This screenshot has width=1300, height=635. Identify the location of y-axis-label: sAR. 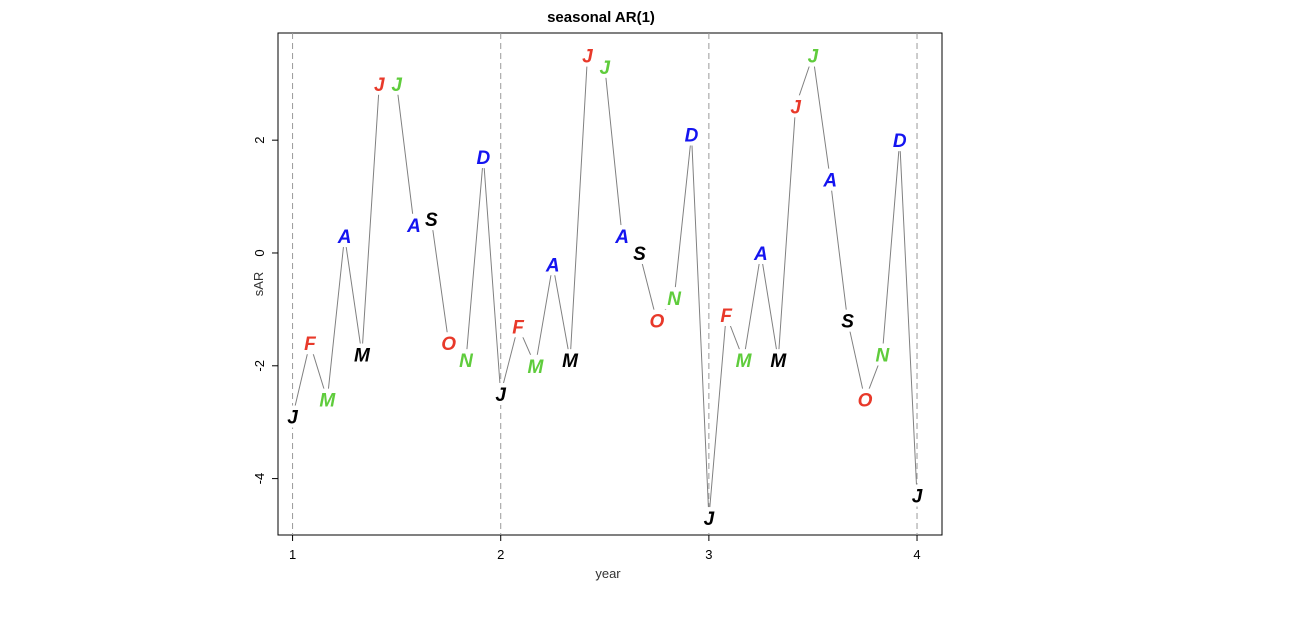
(258, 284).